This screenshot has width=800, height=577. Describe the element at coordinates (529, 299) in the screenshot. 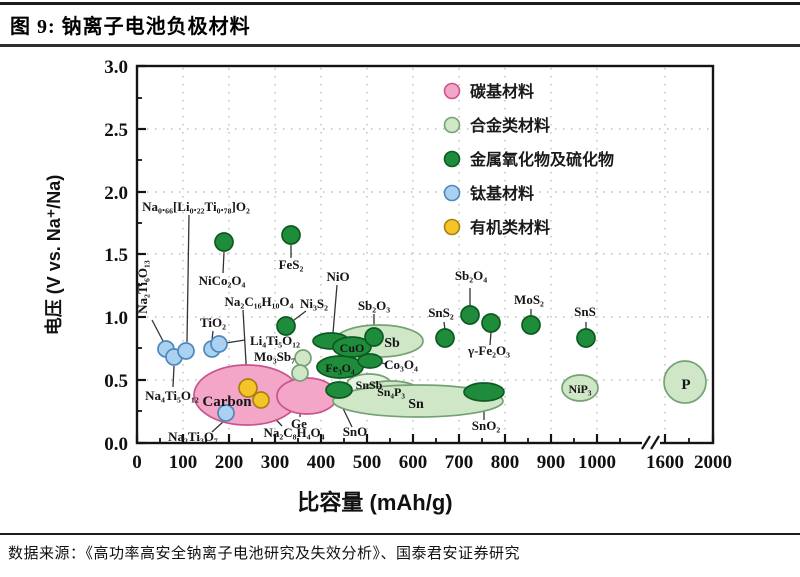

I see `data-point-label-oxide-sulfide-12: MoS₂` at that location.